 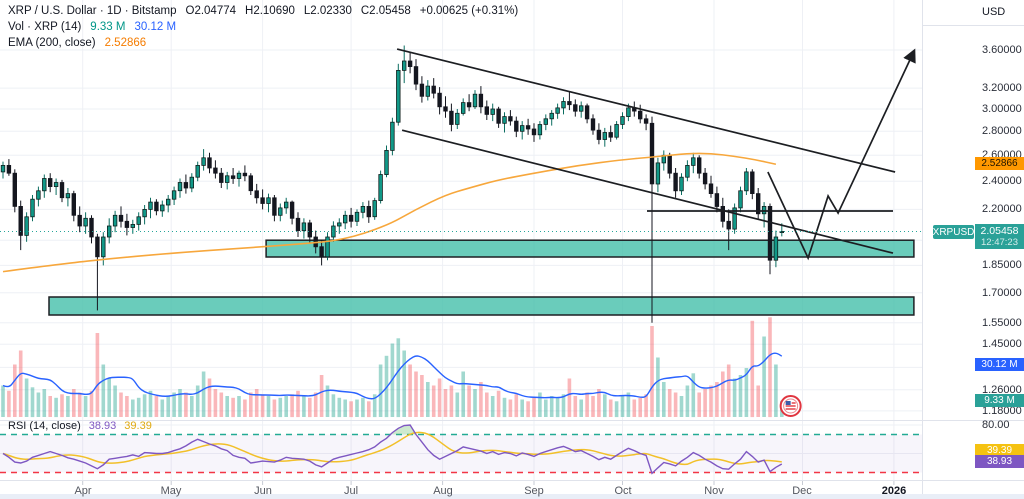 I want to click on price-axis-tick: 2.80000, so click(x=1002, y=131).